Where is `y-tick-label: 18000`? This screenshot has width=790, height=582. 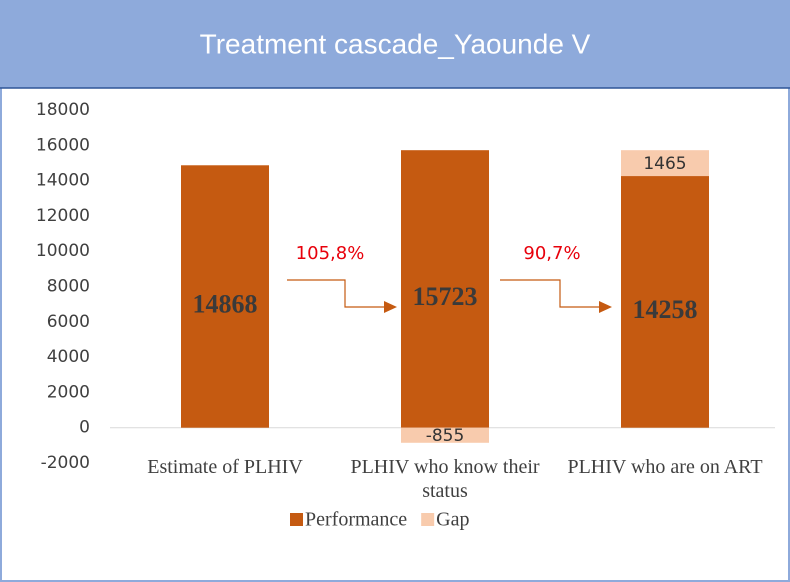 y-tick-label: 18000 is located at coordinates (63, 110).